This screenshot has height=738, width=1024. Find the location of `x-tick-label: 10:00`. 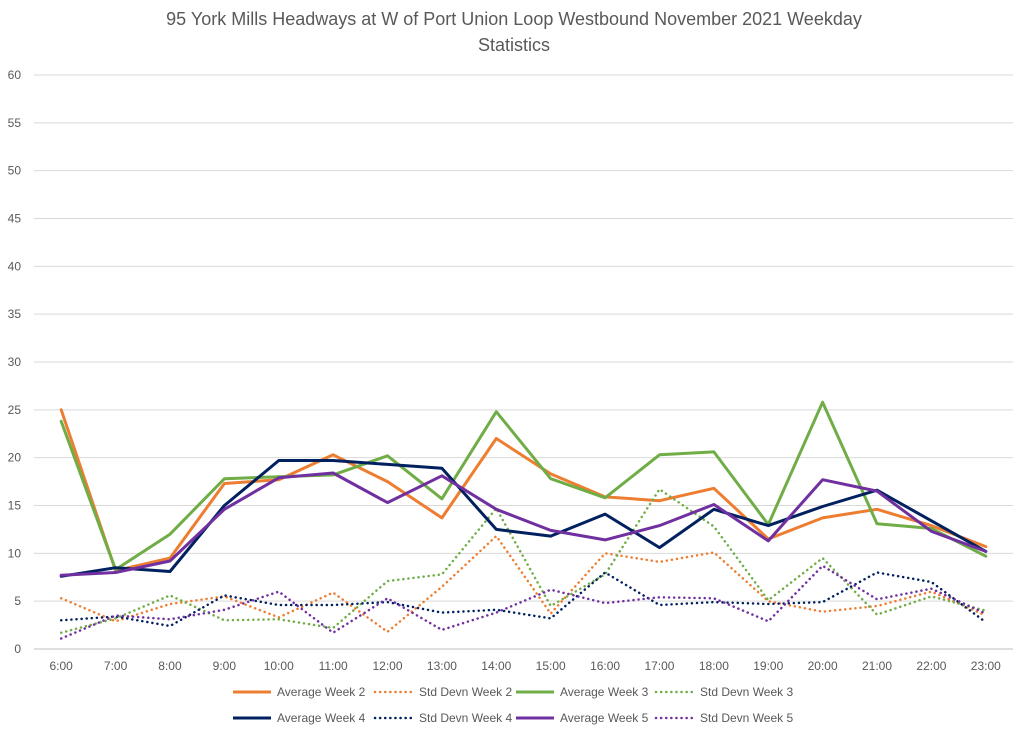

x-tick-label: 10:00 is located at coordinates (279, 666).